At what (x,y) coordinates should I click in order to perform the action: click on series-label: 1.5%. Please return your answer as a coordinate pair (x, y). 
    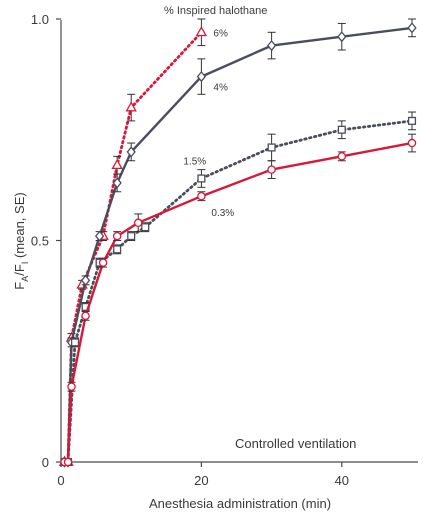
    Looking at the image, I should click on (194, 161).